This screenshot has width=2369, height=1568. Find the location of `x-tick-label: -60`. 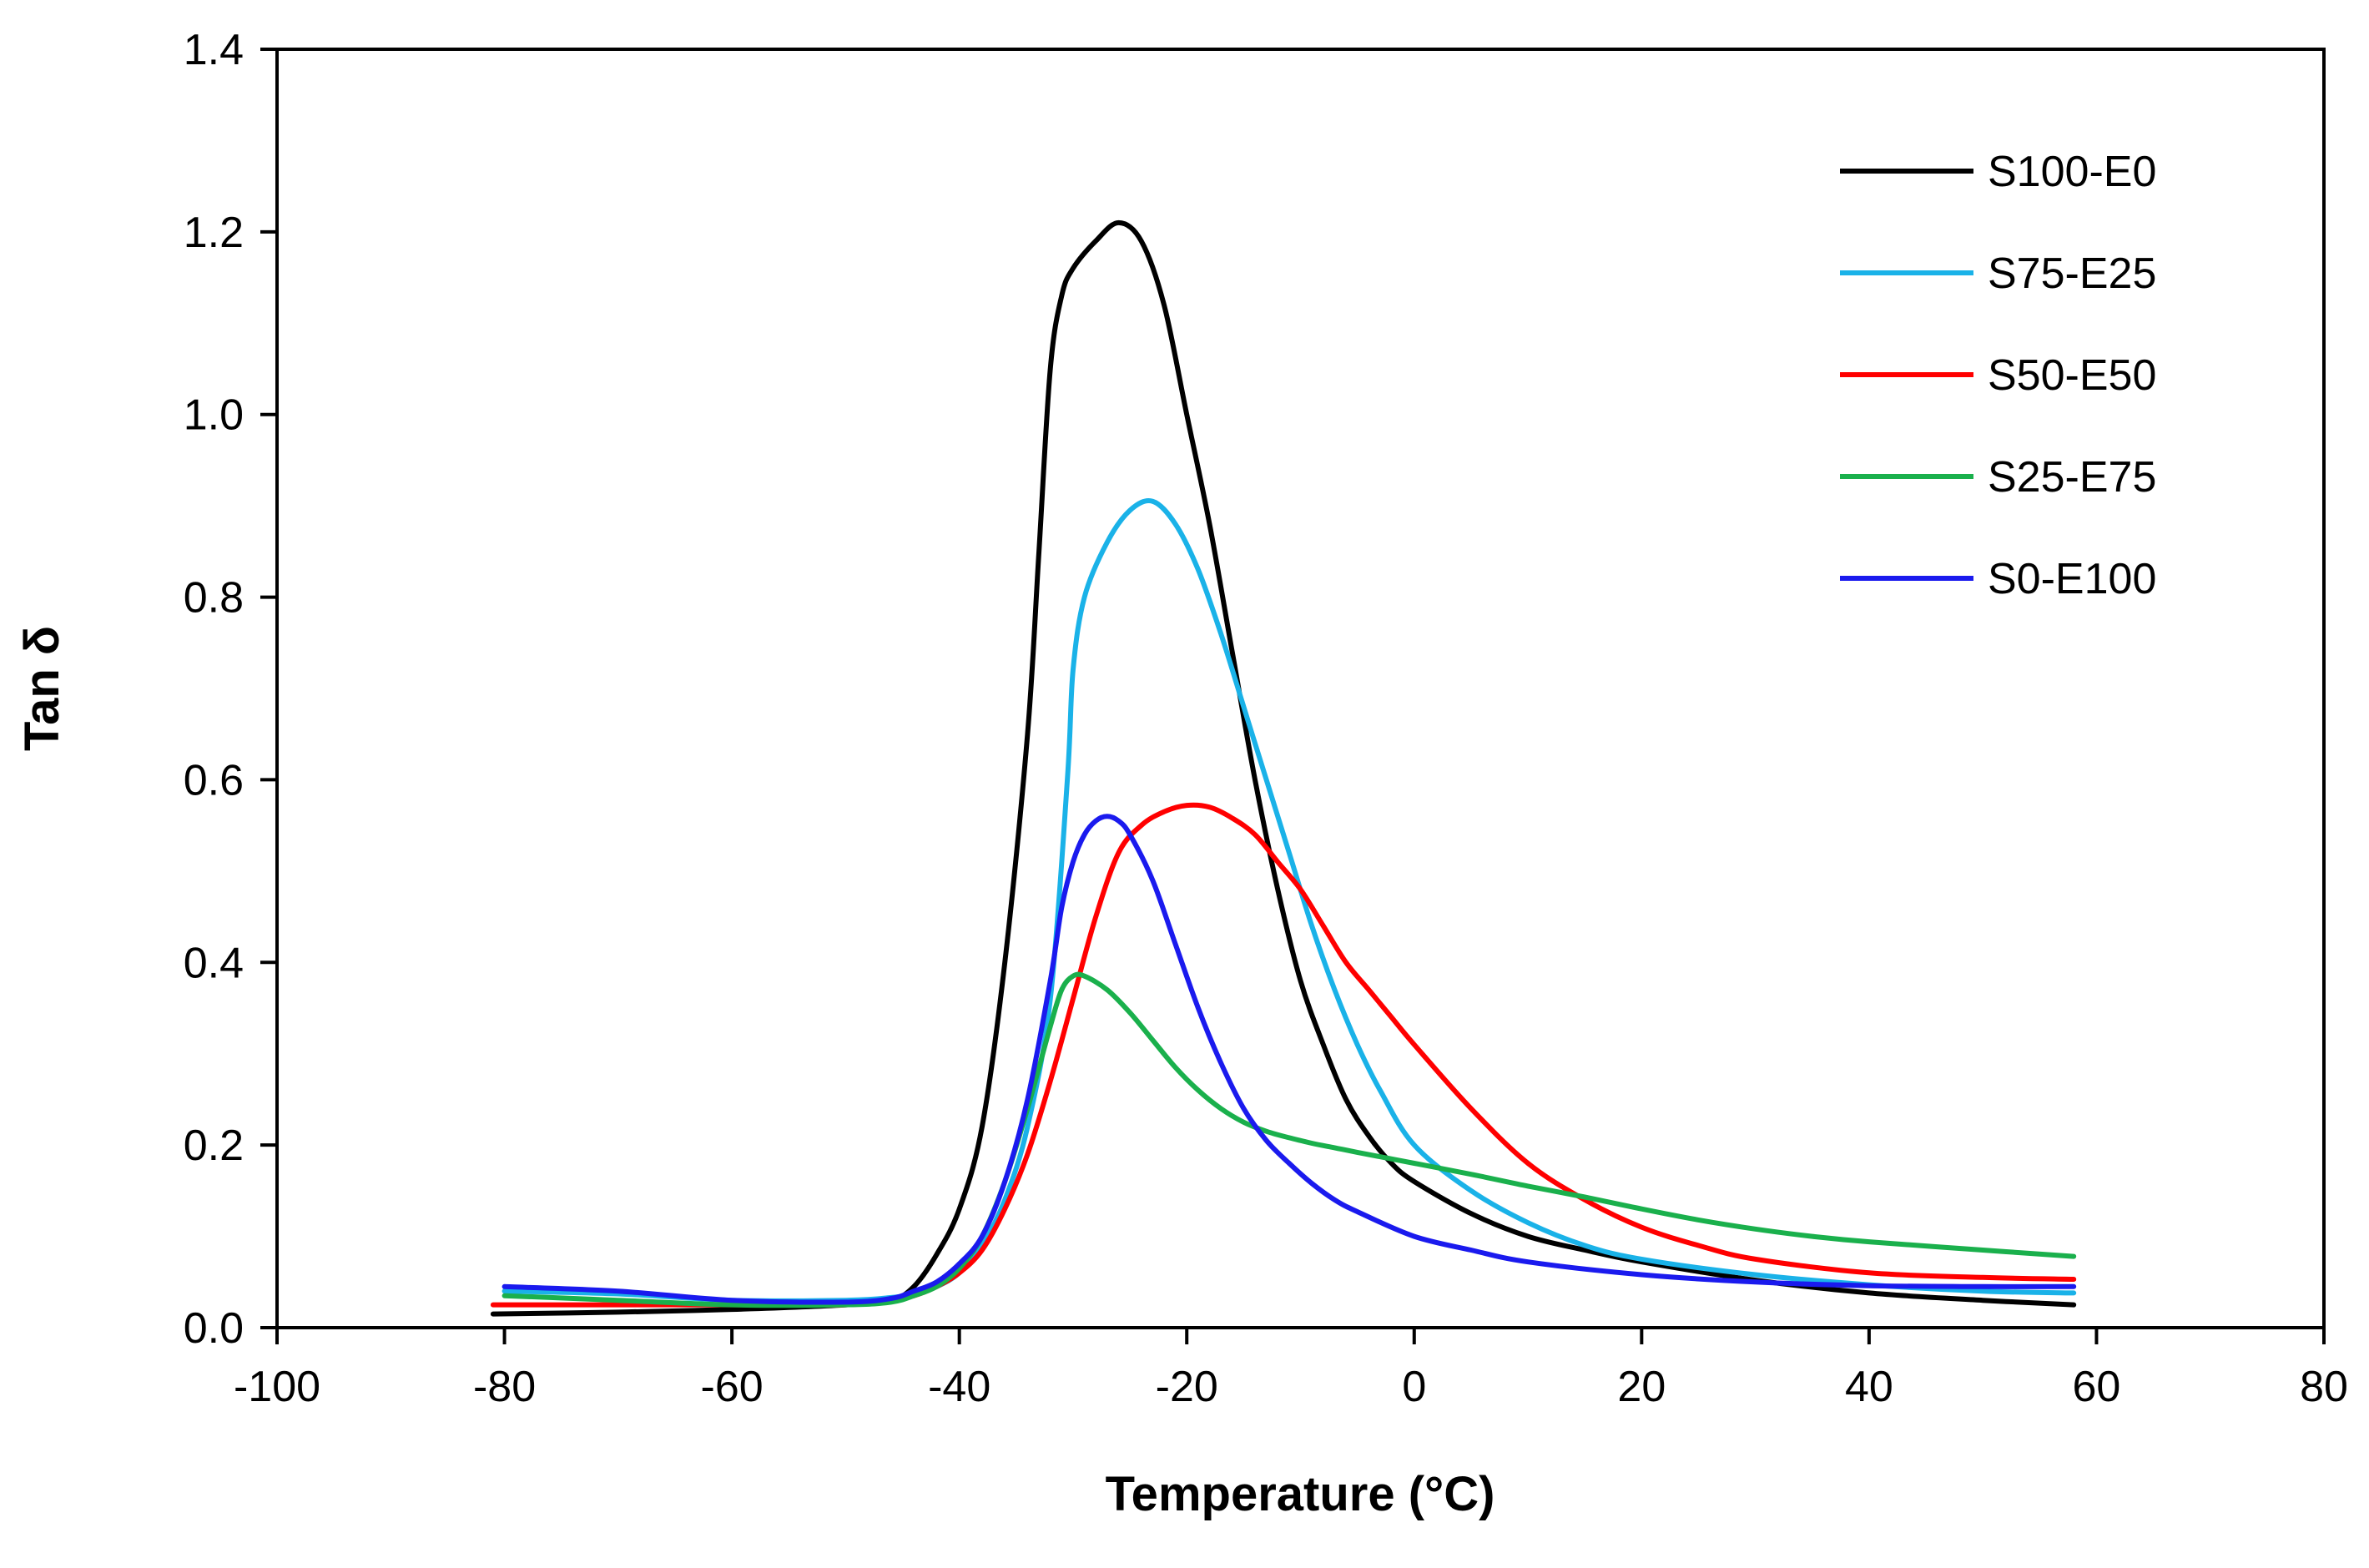

x-tick-label: -60 is located at coordinates (733, 1387).